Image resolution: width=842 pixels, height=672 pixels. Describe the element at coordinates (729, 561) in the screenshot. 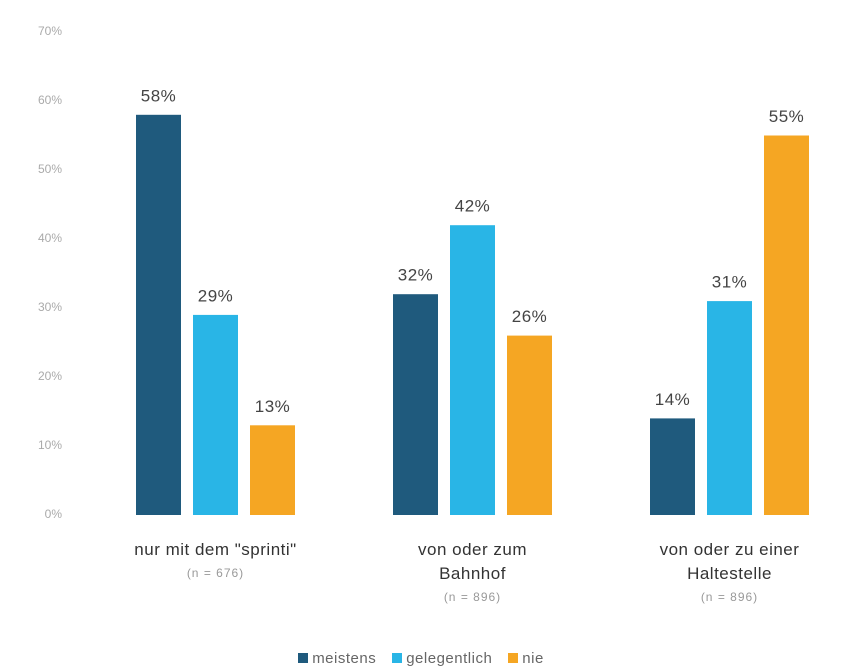

I see `category-label: von oder zu einer Haltestelle` at that location.